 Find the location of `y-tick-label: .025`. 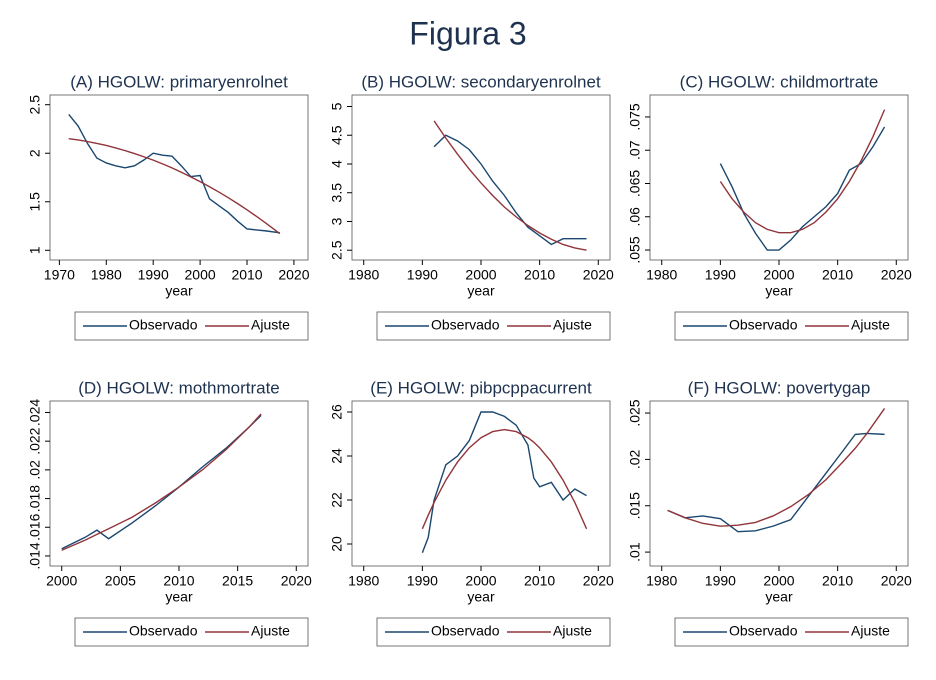

y-tick-label: .025 is located at coordinates (635, 412).